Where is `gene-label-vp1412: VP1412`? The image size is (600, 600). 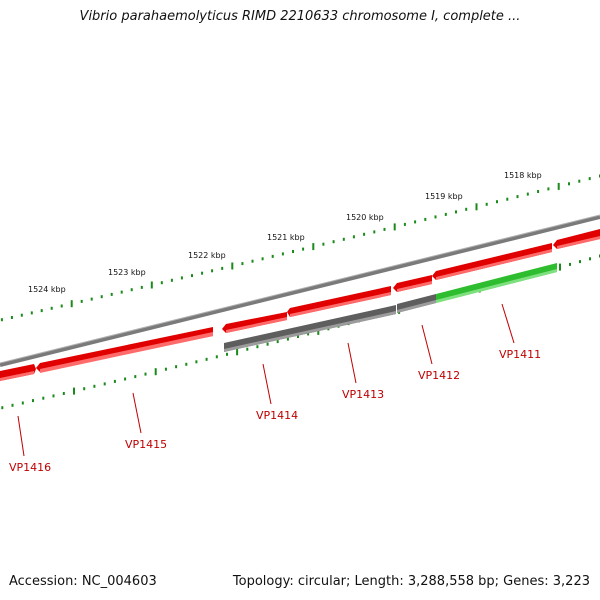 gene-label-vp1412: VP1412 is located at coordinates (439, 375).